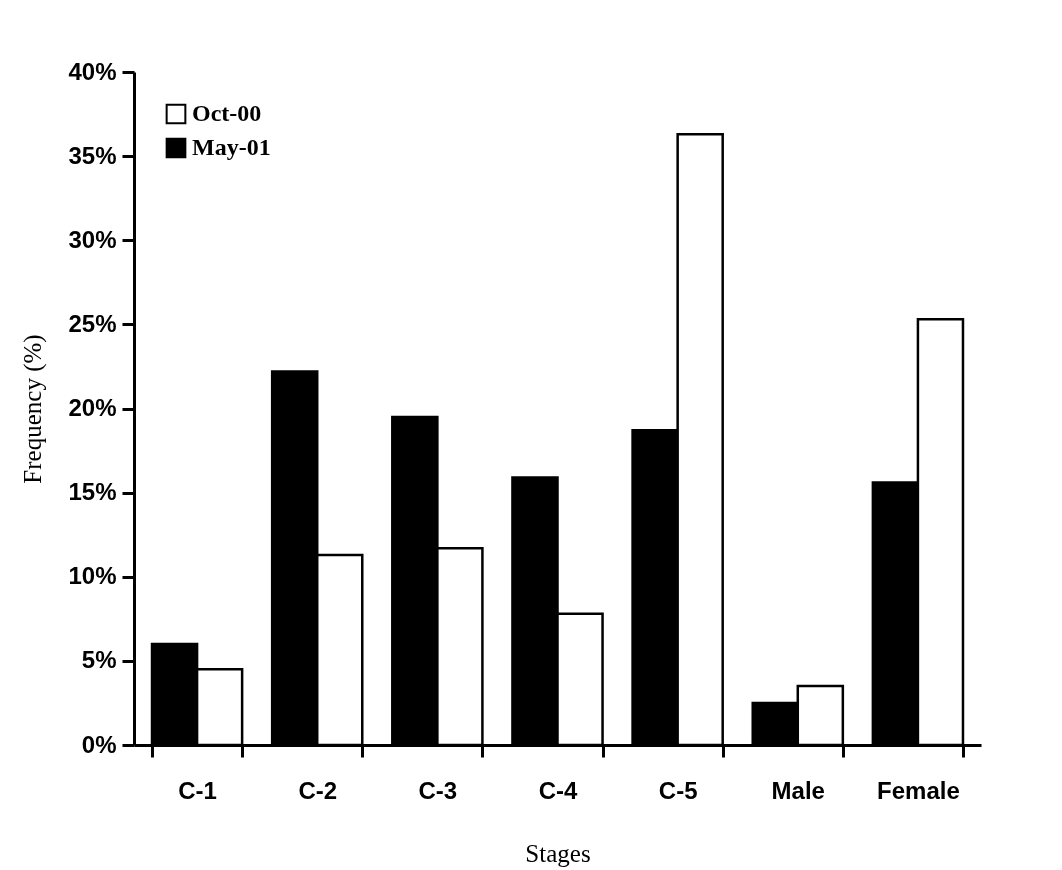 Image resolution: width=1062 pixels, height=870 pixels. I want to click on y-tick-label: 10%, so click(92, 576).